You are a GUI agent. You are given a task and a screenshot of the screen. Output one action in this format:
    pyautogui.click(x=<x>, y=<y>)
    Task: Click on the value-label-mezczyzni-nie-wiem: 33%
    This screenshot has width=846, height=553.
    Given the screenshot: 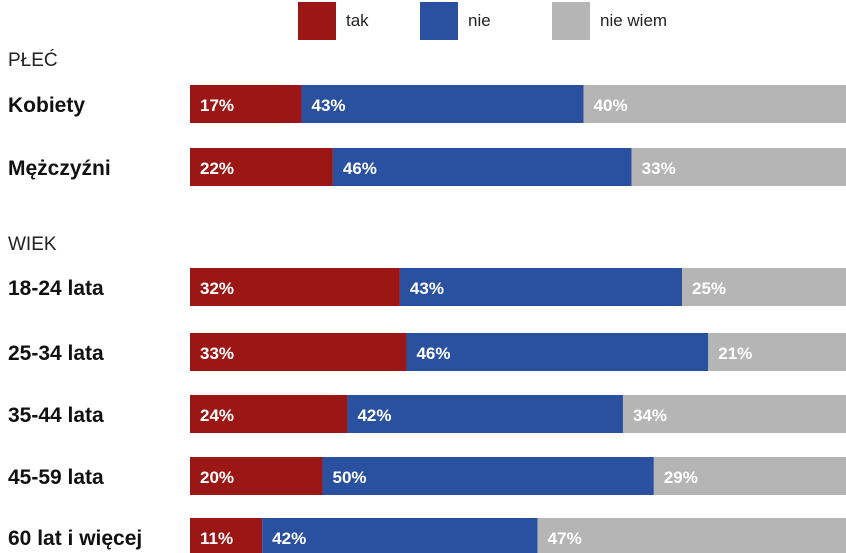 What is the action you would take?
    pyautogui.click(x=659, y=168)
    